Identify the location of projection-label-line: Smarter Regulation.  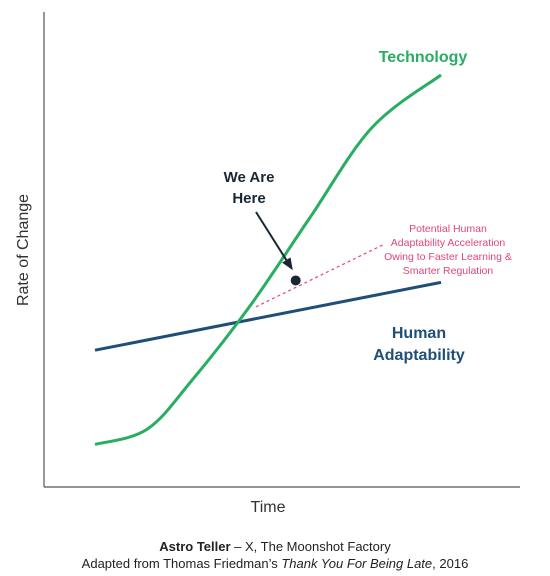
(448, 271).